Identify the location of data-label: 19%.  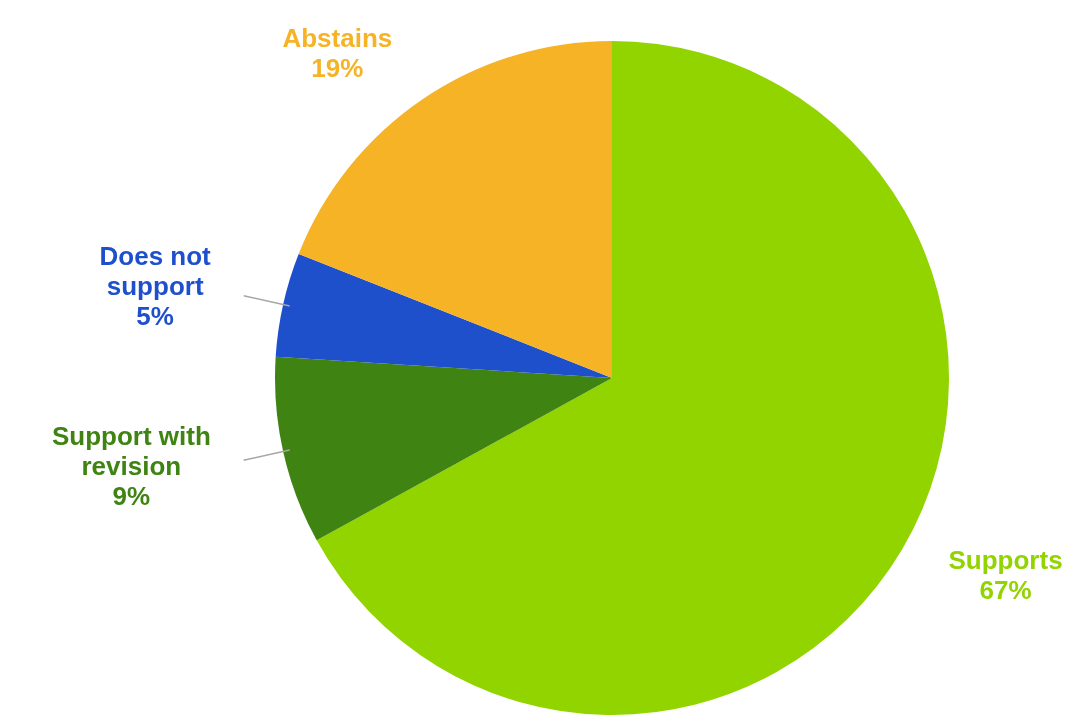
(337, 67).